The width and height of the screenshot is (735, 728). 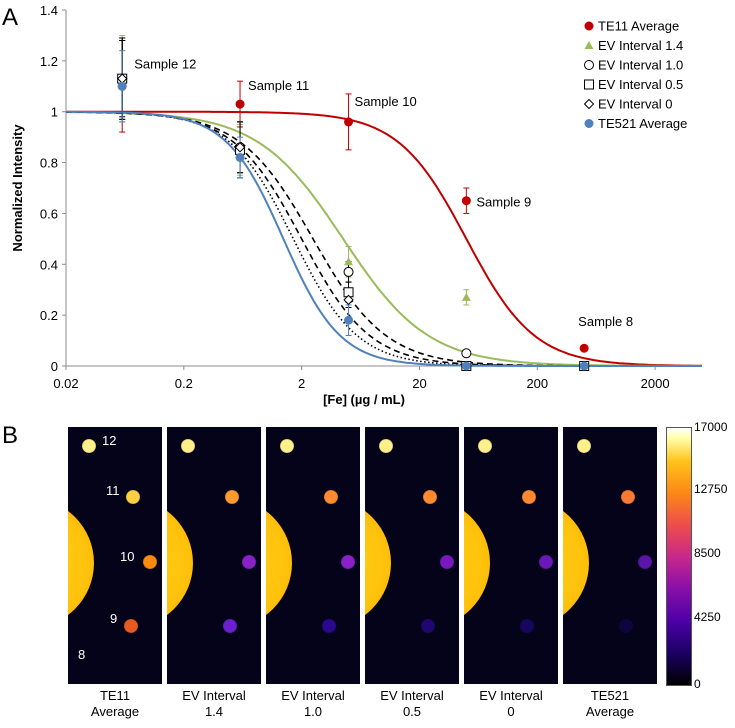 What do you see at coordinates (109, 440) in the screenshot?
I see `sample-number-label: 12` at bounding box center [109, 440].